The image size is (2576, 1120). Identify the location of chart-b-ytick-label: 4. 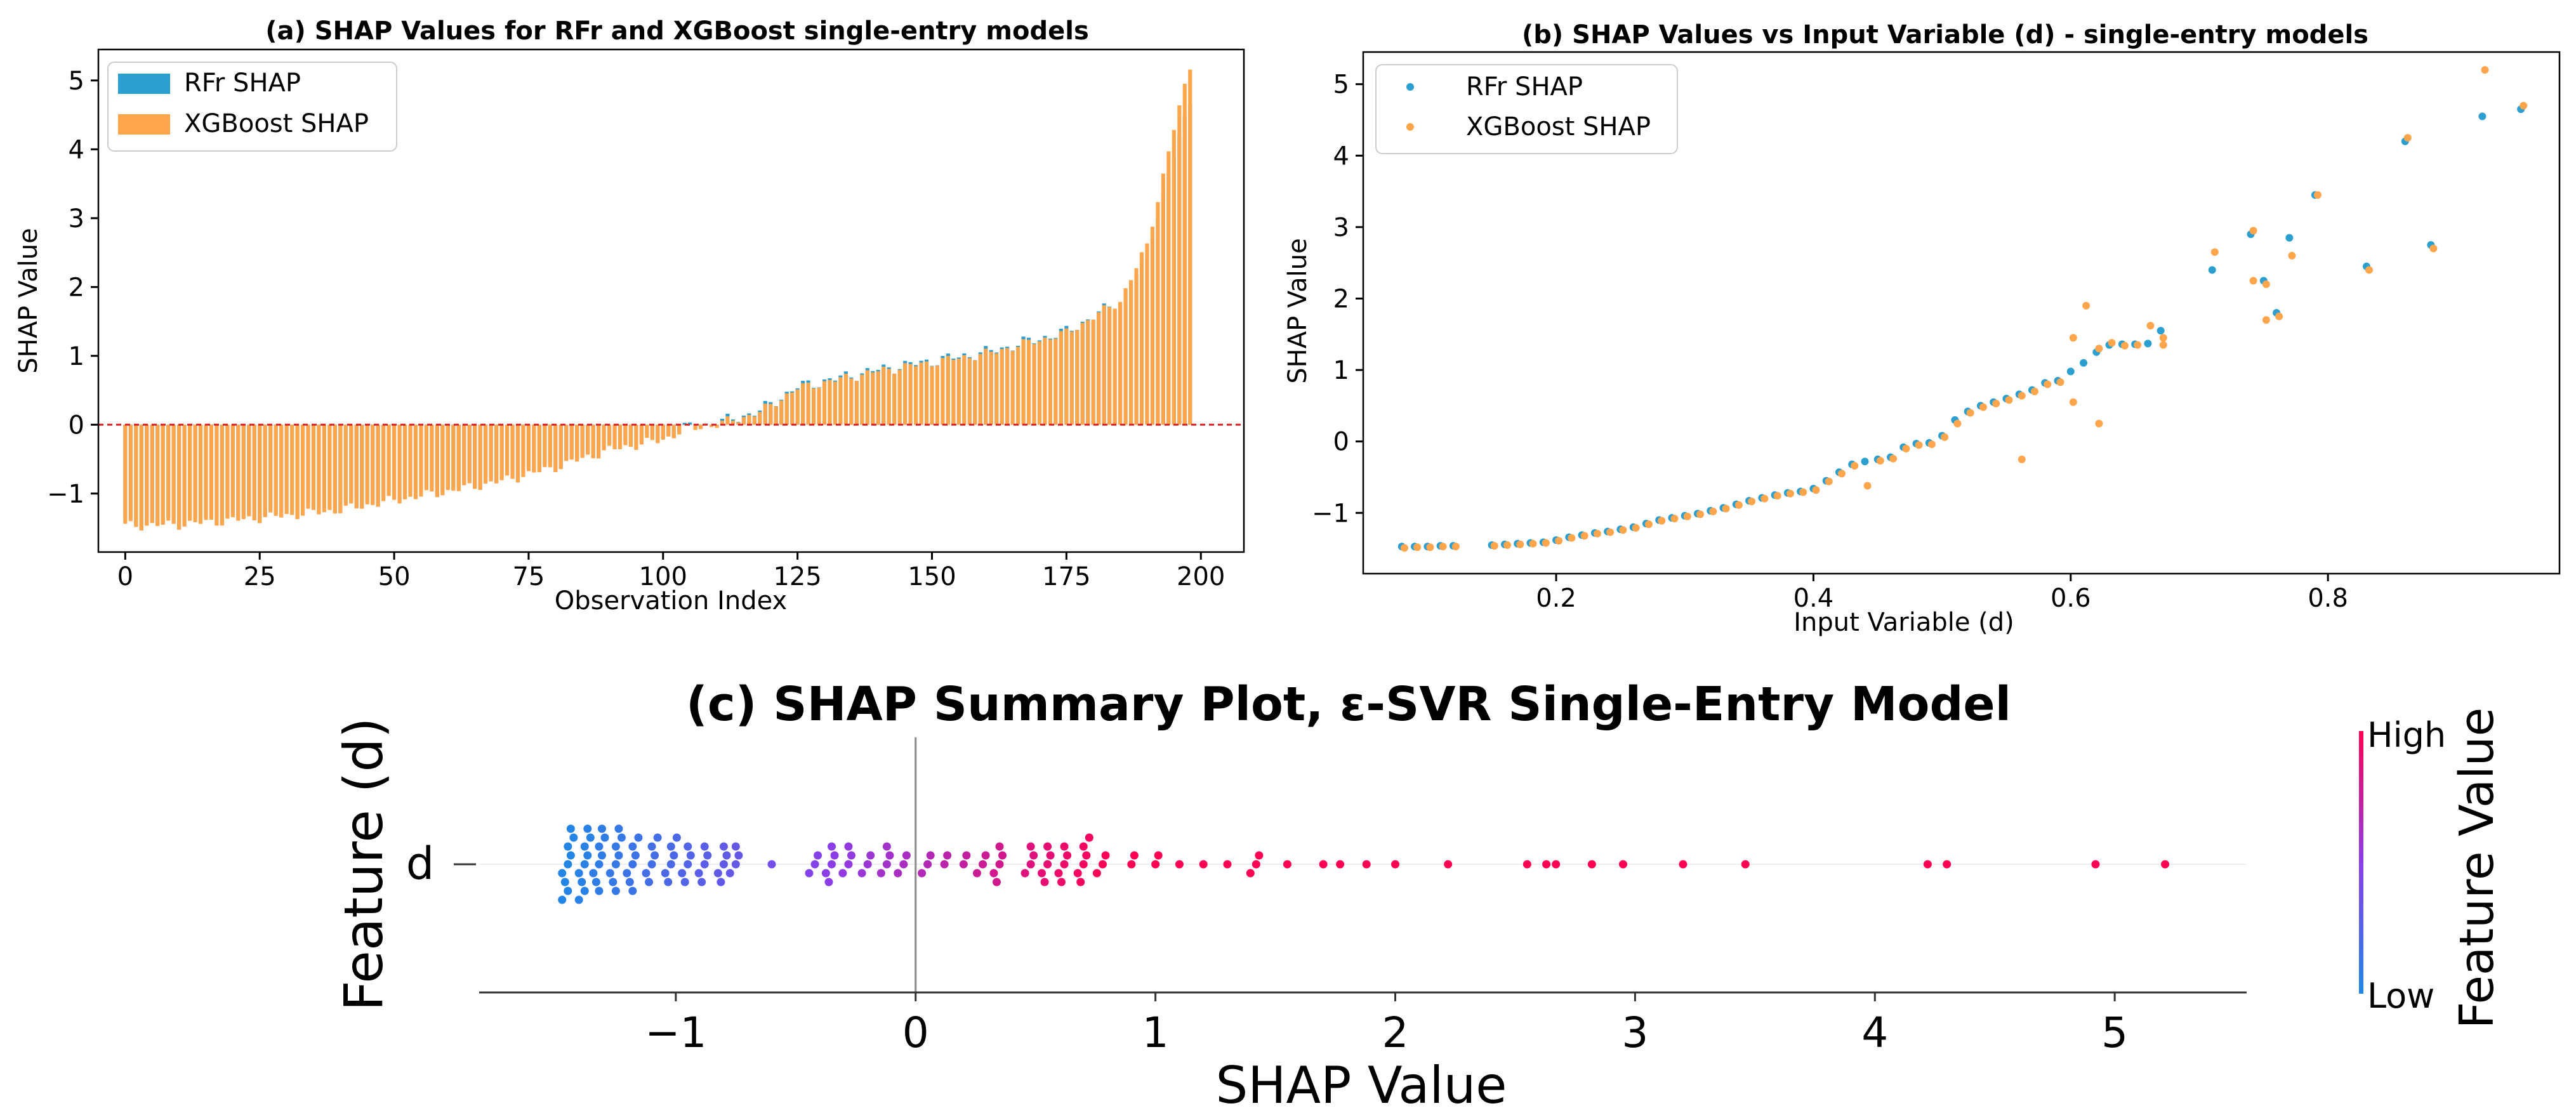
(1341, 156).